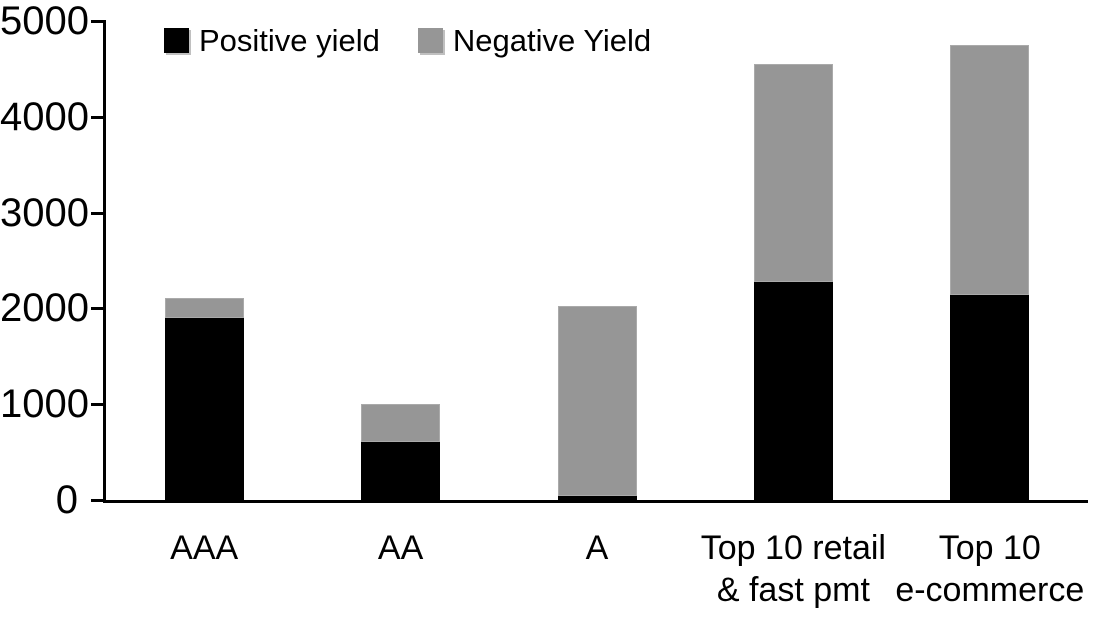 The image size is (1102, 618). Describe the element at coordinates (97, 309) in the screenshot. I see `y-tick-mark-2000` at that location.